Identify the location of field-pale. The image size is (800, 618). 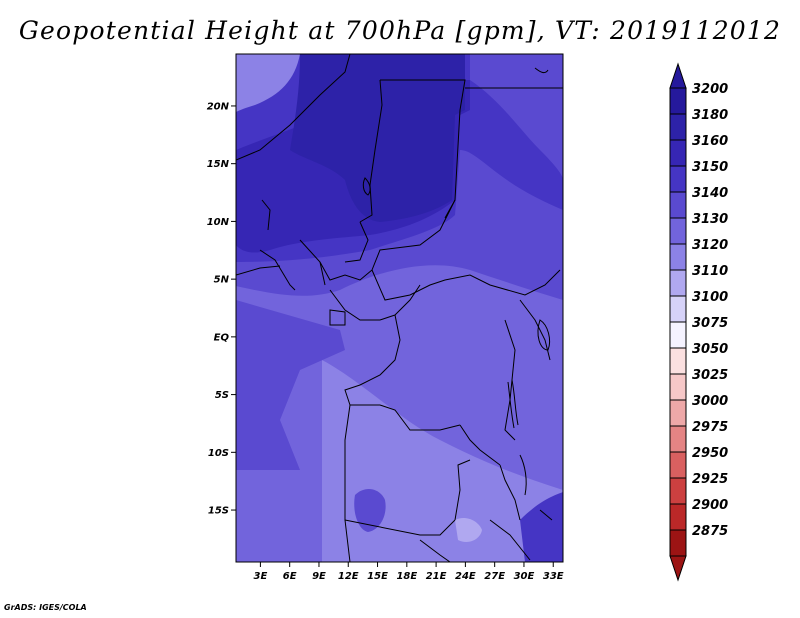
(468, 530).